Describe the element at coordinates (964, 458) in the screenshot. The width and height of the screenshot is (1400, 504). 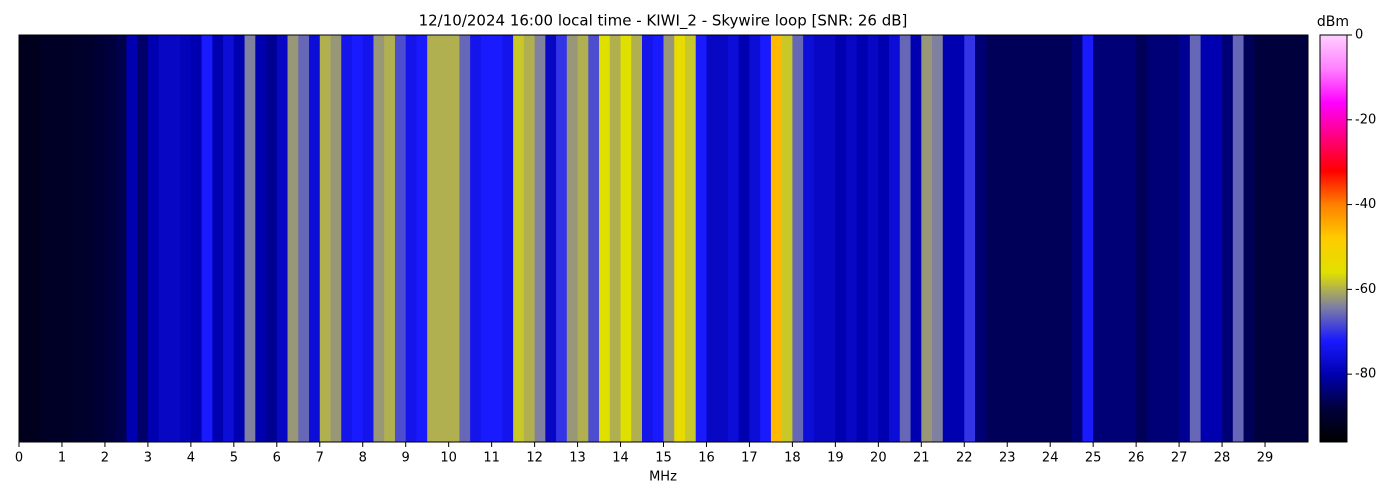
I see `x-tick-label: 22` at that location.